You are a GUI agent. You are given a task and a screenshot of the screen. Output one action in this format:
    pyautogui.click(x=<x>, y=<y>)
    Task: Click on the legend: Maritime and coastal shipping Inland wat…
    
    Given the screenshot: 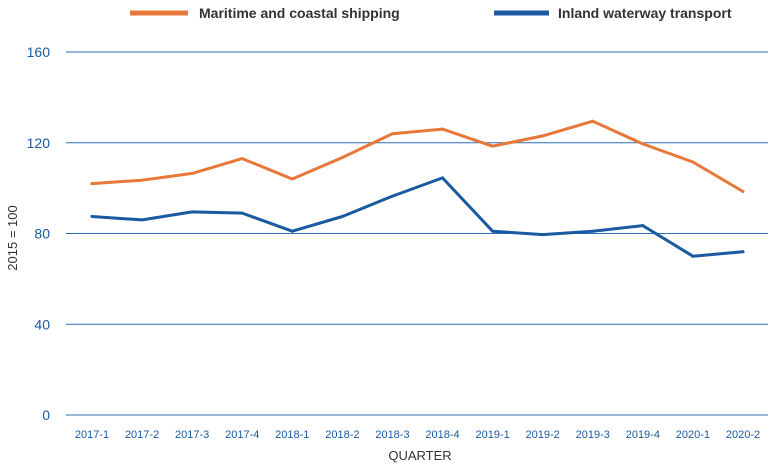 What is the action you would take?
    pyautogui.click(x=431, y=13)
    